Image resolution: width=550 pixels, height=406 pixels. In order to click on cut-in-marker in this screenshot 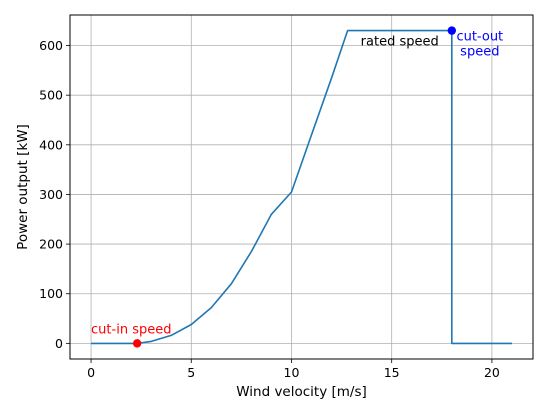, I will do `click(137, 343)`.